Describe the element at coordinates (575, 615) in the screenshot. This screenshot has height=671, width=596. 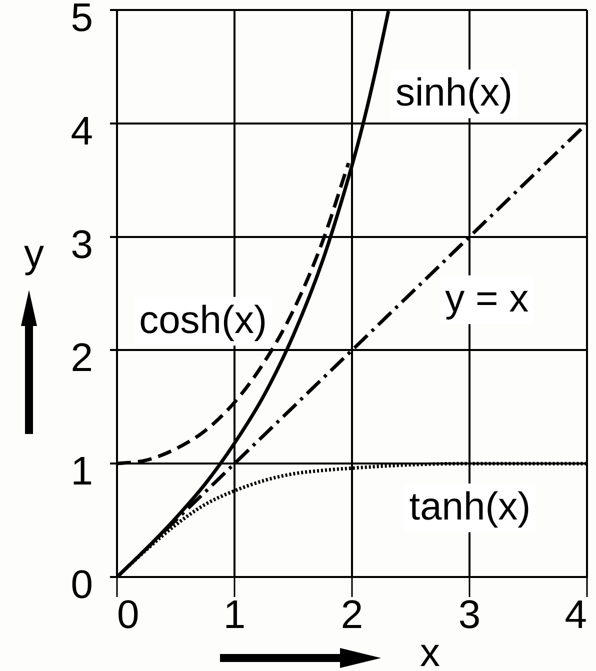
I see `x-tick-label: 4` at that location.